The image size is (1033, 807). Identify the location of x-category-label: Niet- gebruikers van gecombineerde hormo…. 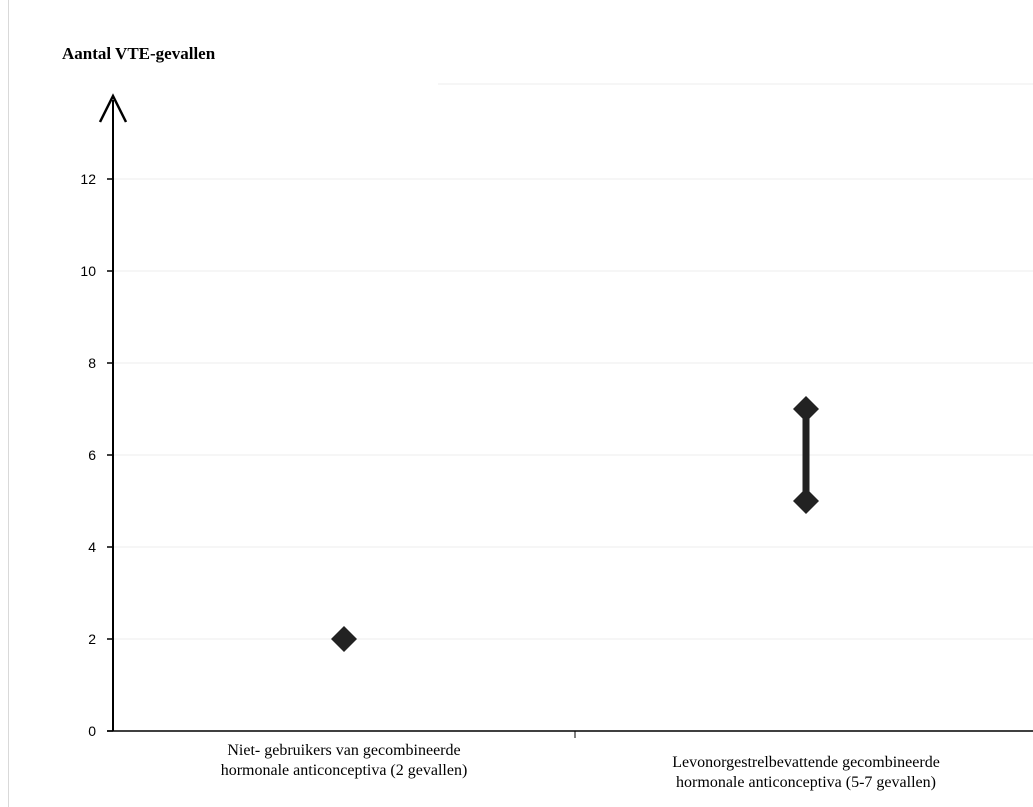
(344, 761).